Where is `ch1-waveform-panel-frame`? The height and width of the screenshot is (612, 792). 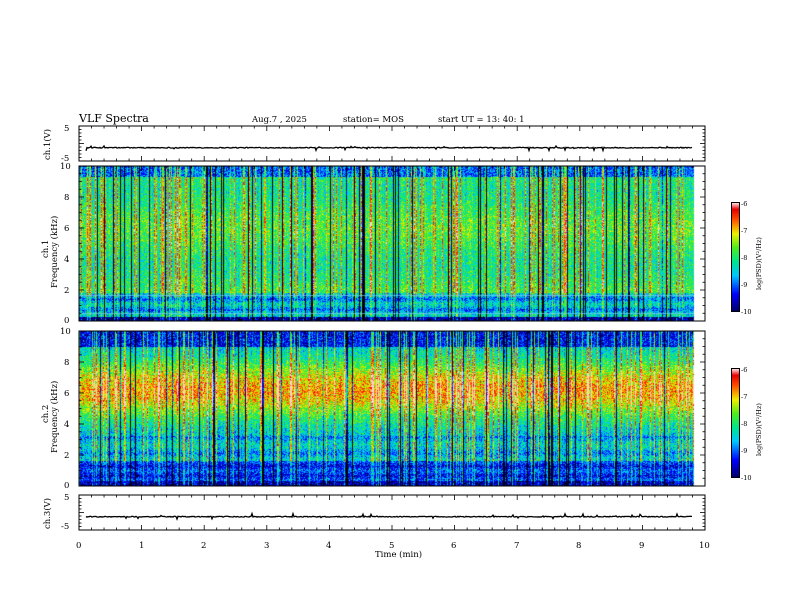
ch1-waveform-panel-frame is located at coordinates (392, 143).